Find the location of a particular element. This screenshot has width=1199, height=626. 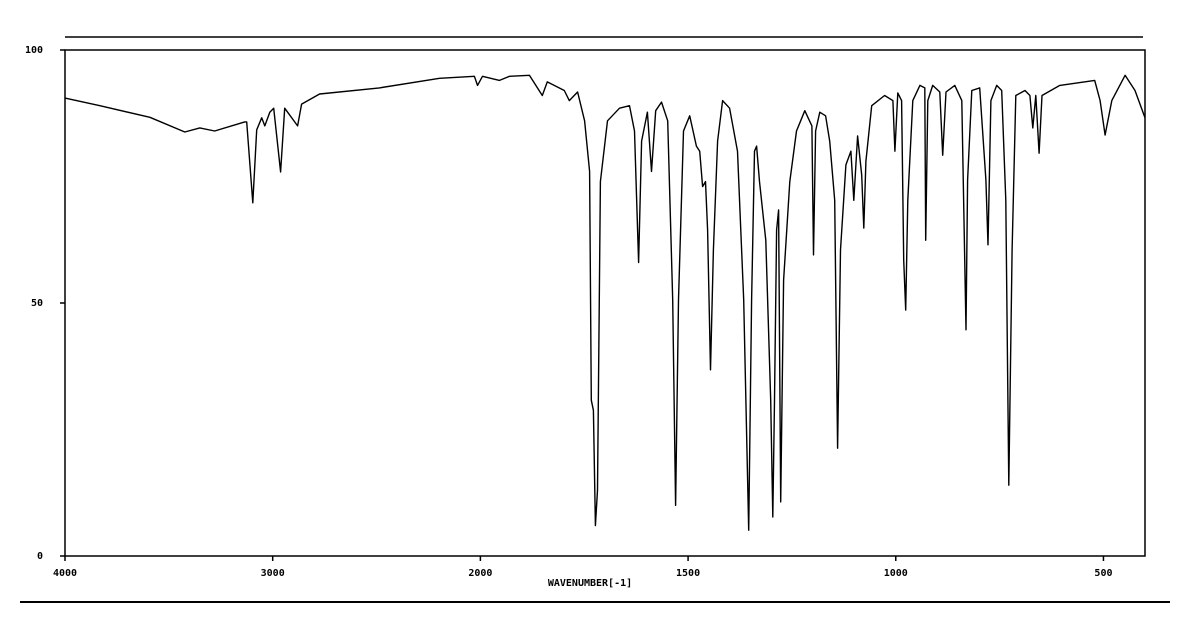

x-tick-label: 3000 is located at coordinates (273, 573).